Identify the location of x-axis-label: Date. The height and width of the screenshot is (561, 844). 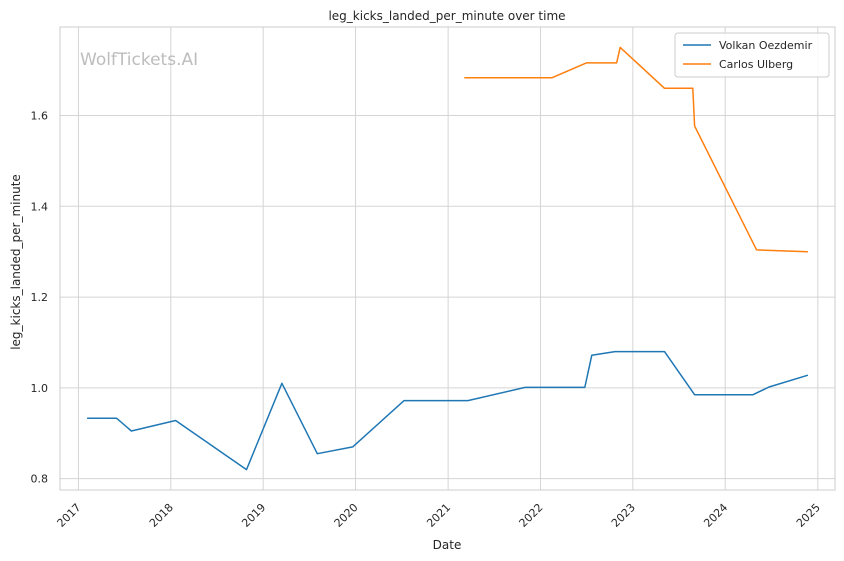
(447, 545).